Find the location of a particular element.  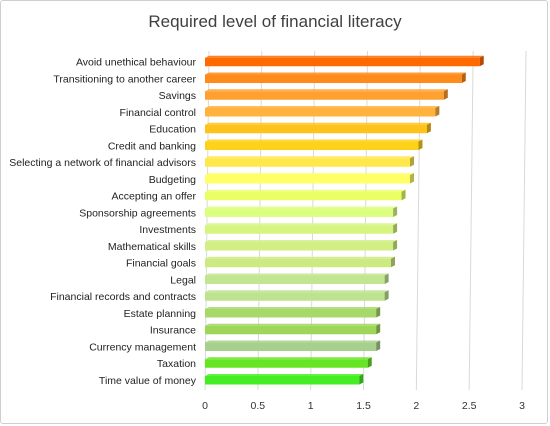

x-tick-label: 1.5 is located at coordinates (363, 406).